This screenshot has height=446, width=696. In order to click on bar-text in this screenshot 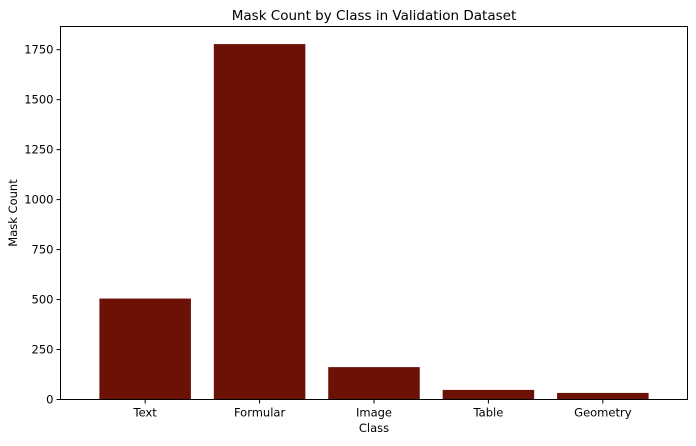, I will do `click(145, 349)`.